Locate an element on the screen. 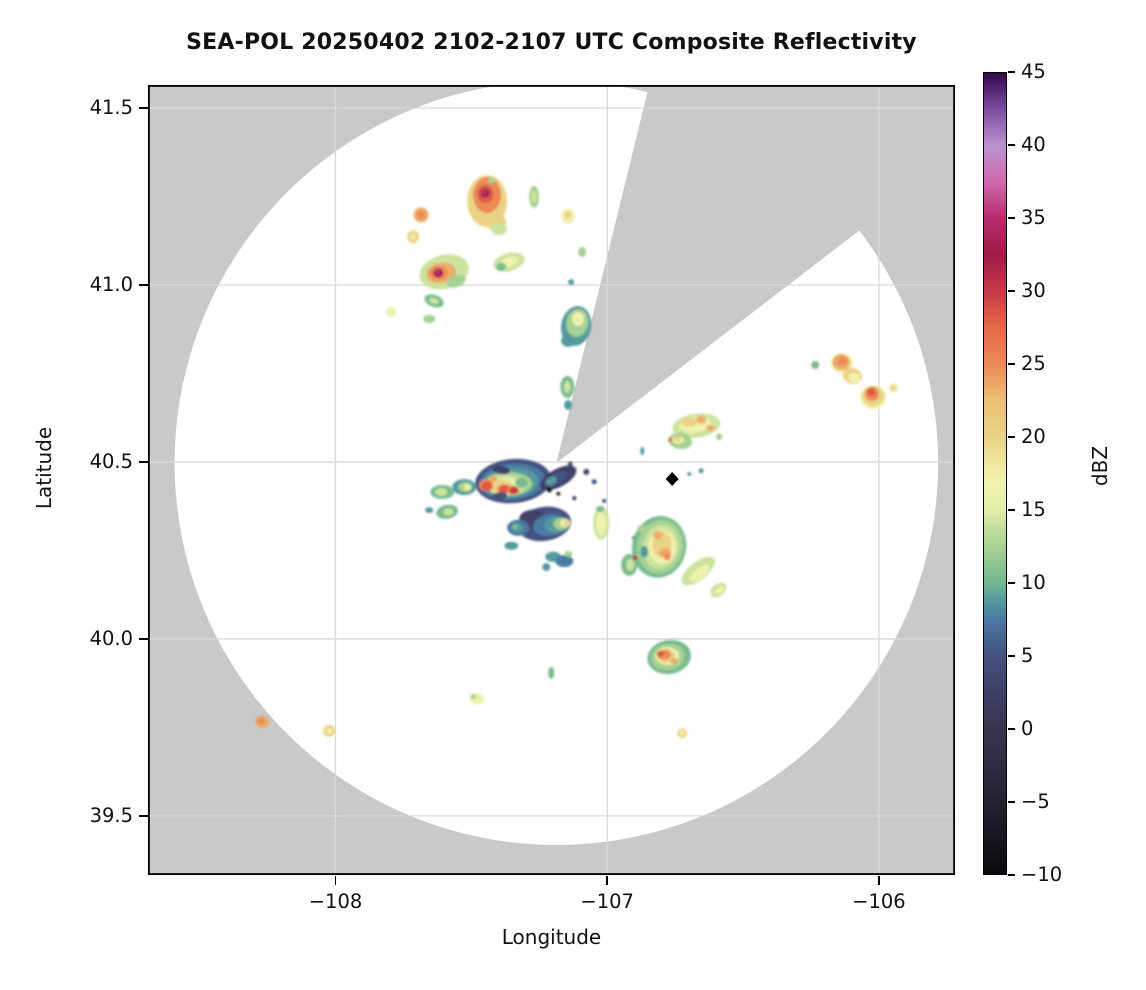  colorbar-gradient is located at coordinates (995, 473).